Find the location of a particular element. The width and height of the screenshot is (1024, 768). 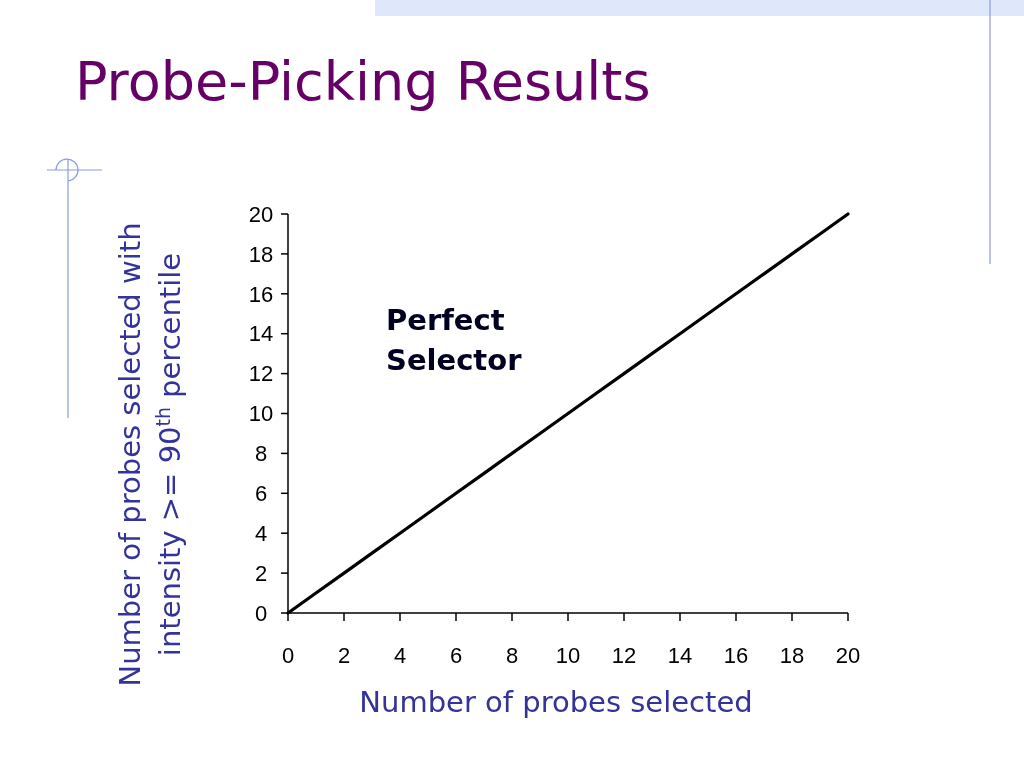

chart-title: Probe-Picking Results is located at coordinates (363, 81).